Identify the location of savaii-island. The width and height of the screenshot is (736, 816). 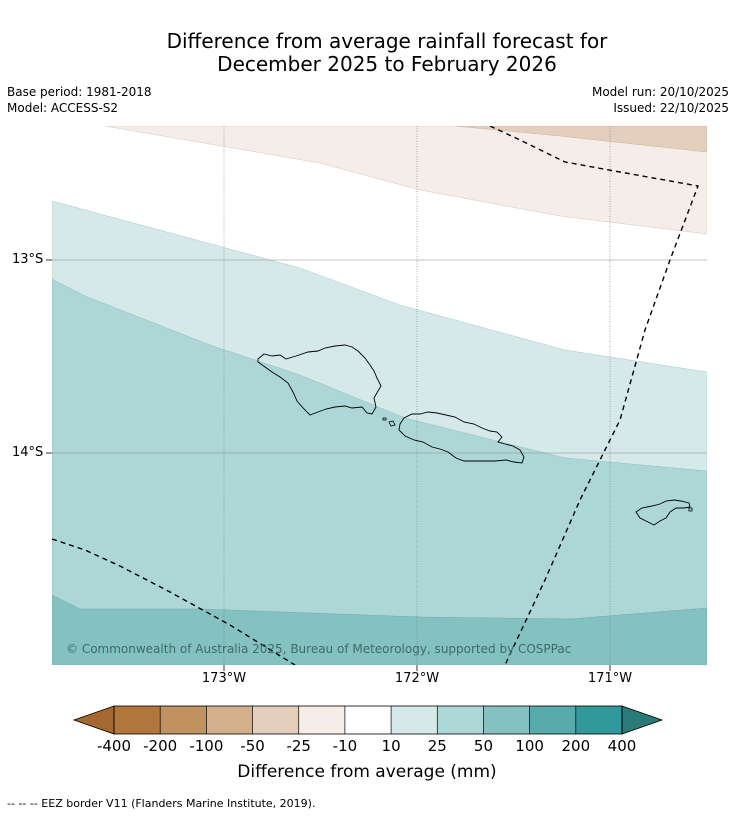
(319, 380).